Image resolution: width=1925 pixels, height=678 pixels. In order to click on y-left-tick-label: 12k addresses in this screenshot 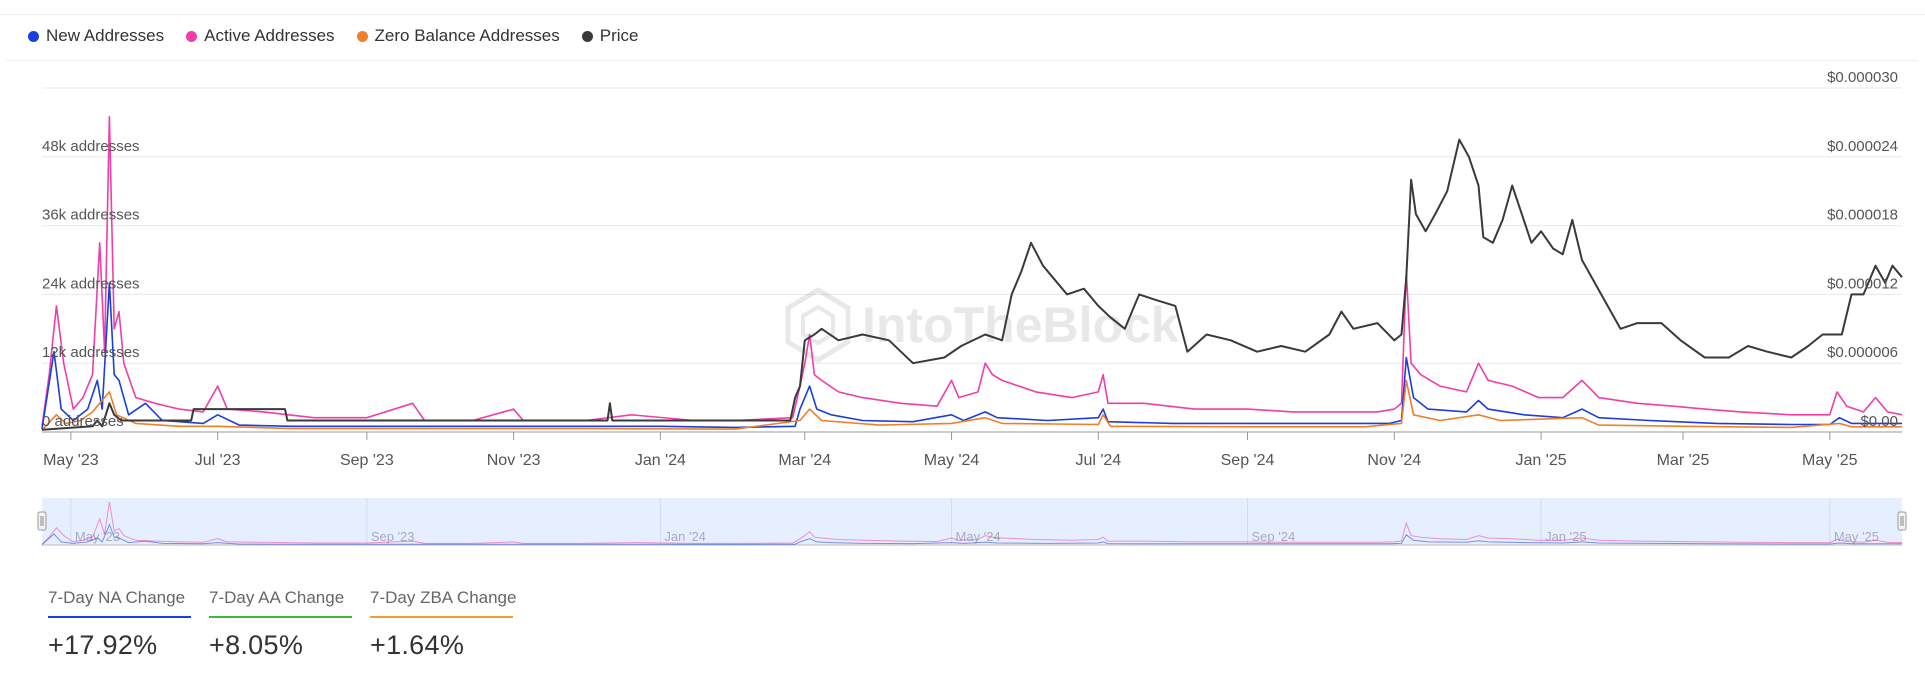, I will do `click(91, 352)`.